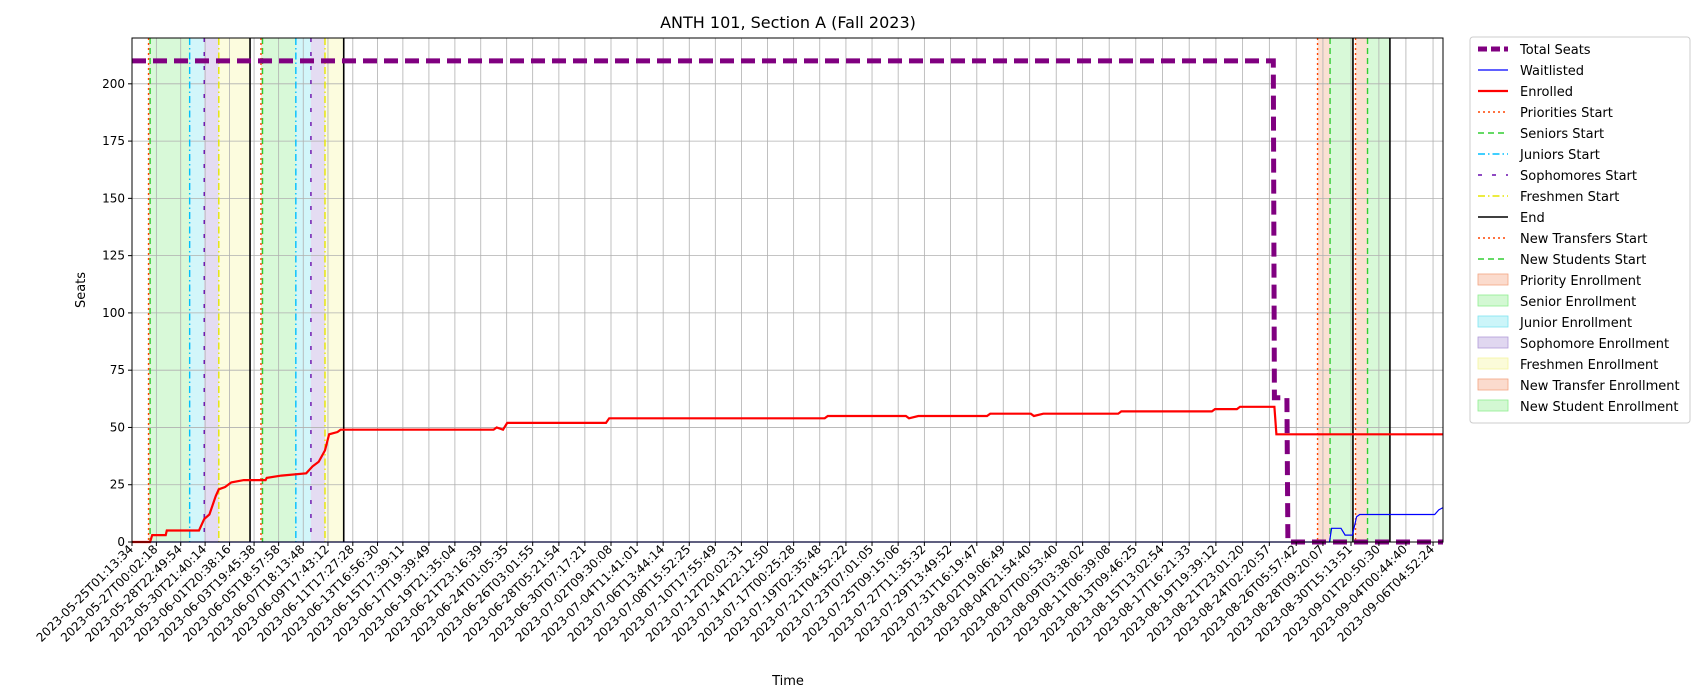 The image size is (1700, 700). Describe the element at coordinates (113, 141) in the screenshot. I see `y-tick-label: 175` at that location.